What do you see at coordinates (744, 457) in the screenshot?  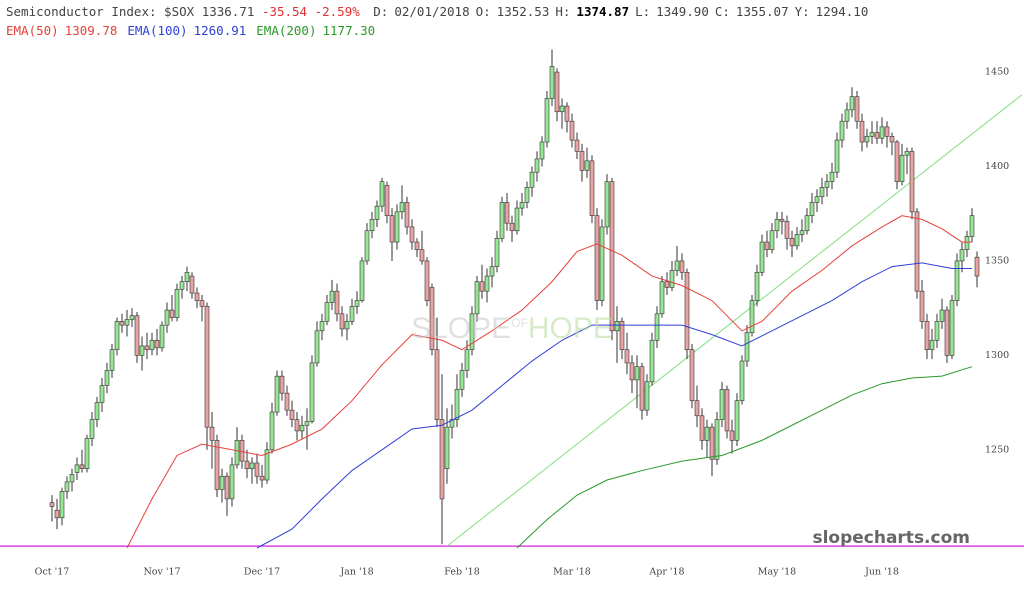 I see `ema-line` at bounding box center [744, 457].